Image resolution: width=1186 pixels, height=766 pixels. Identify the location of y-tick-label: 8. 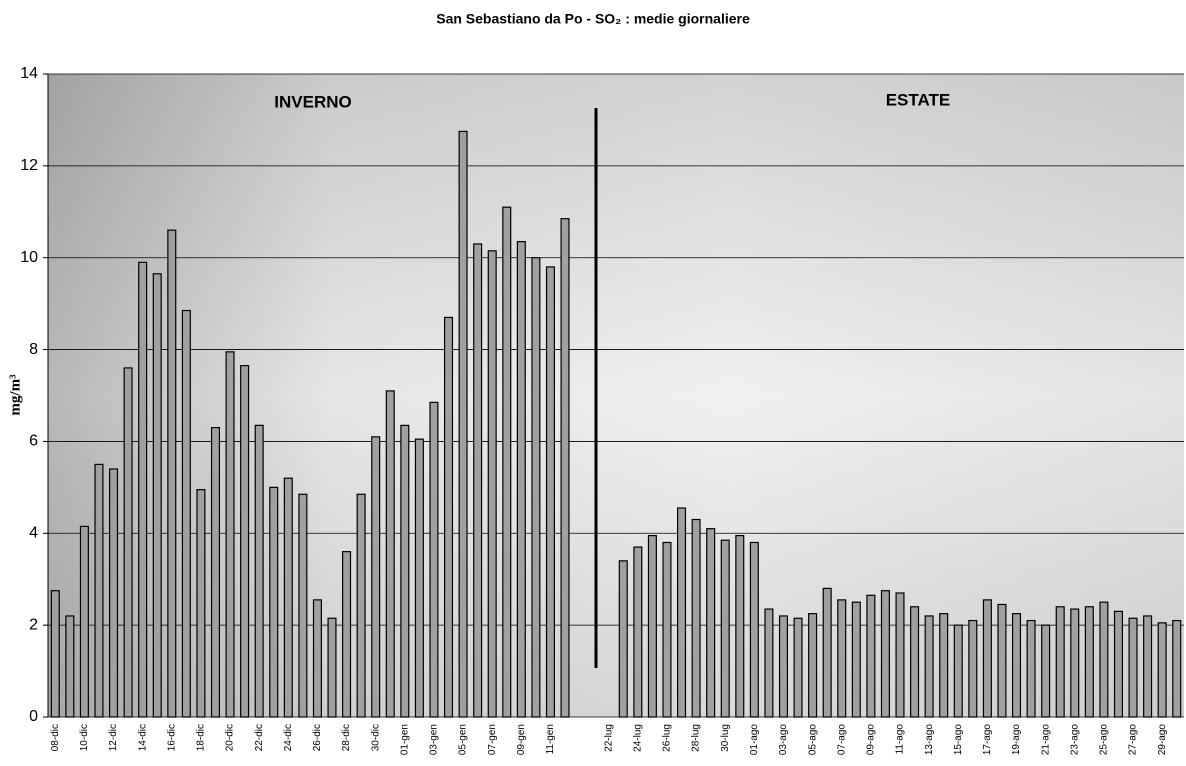
(33, 349).